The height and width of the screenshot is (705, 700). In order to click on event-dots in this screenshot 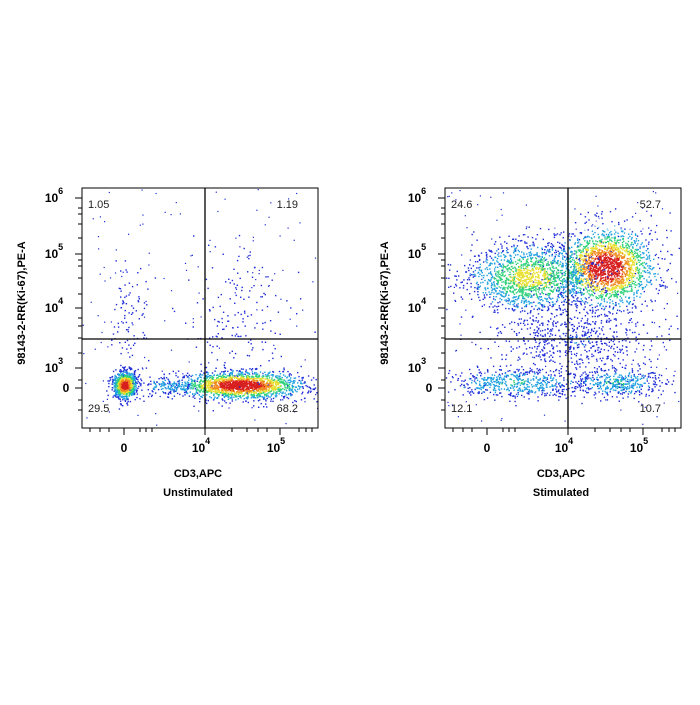, I will do `click(201, 307)`.